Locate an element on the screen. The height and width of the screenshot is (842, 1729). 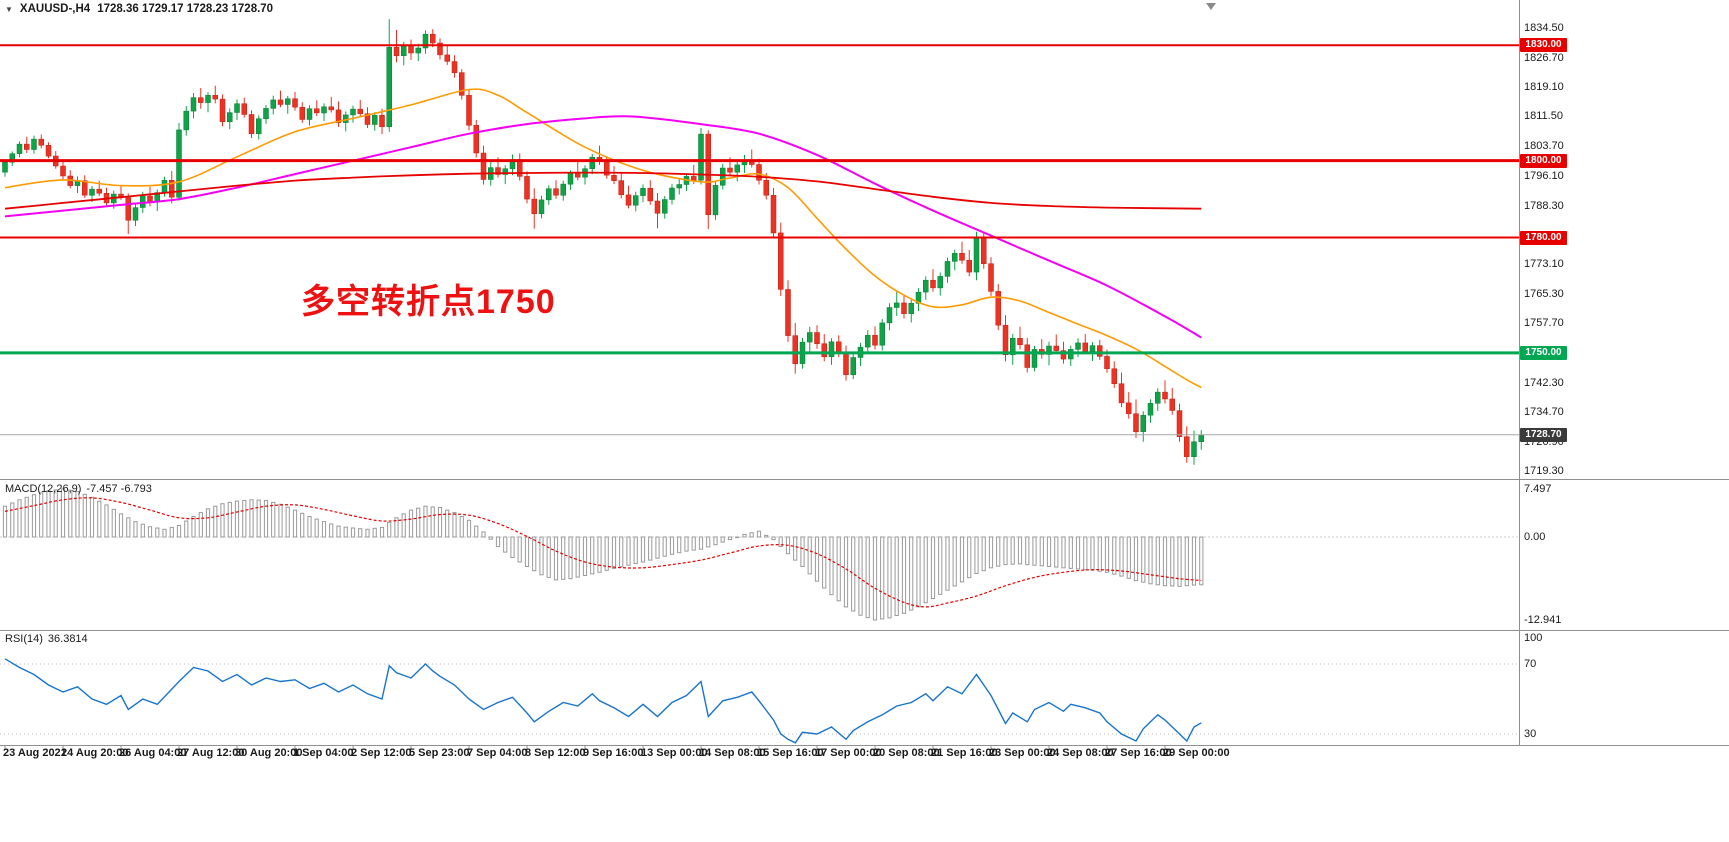
macd-label: MACD(12,26,9) is located at coordinates (43, 489).